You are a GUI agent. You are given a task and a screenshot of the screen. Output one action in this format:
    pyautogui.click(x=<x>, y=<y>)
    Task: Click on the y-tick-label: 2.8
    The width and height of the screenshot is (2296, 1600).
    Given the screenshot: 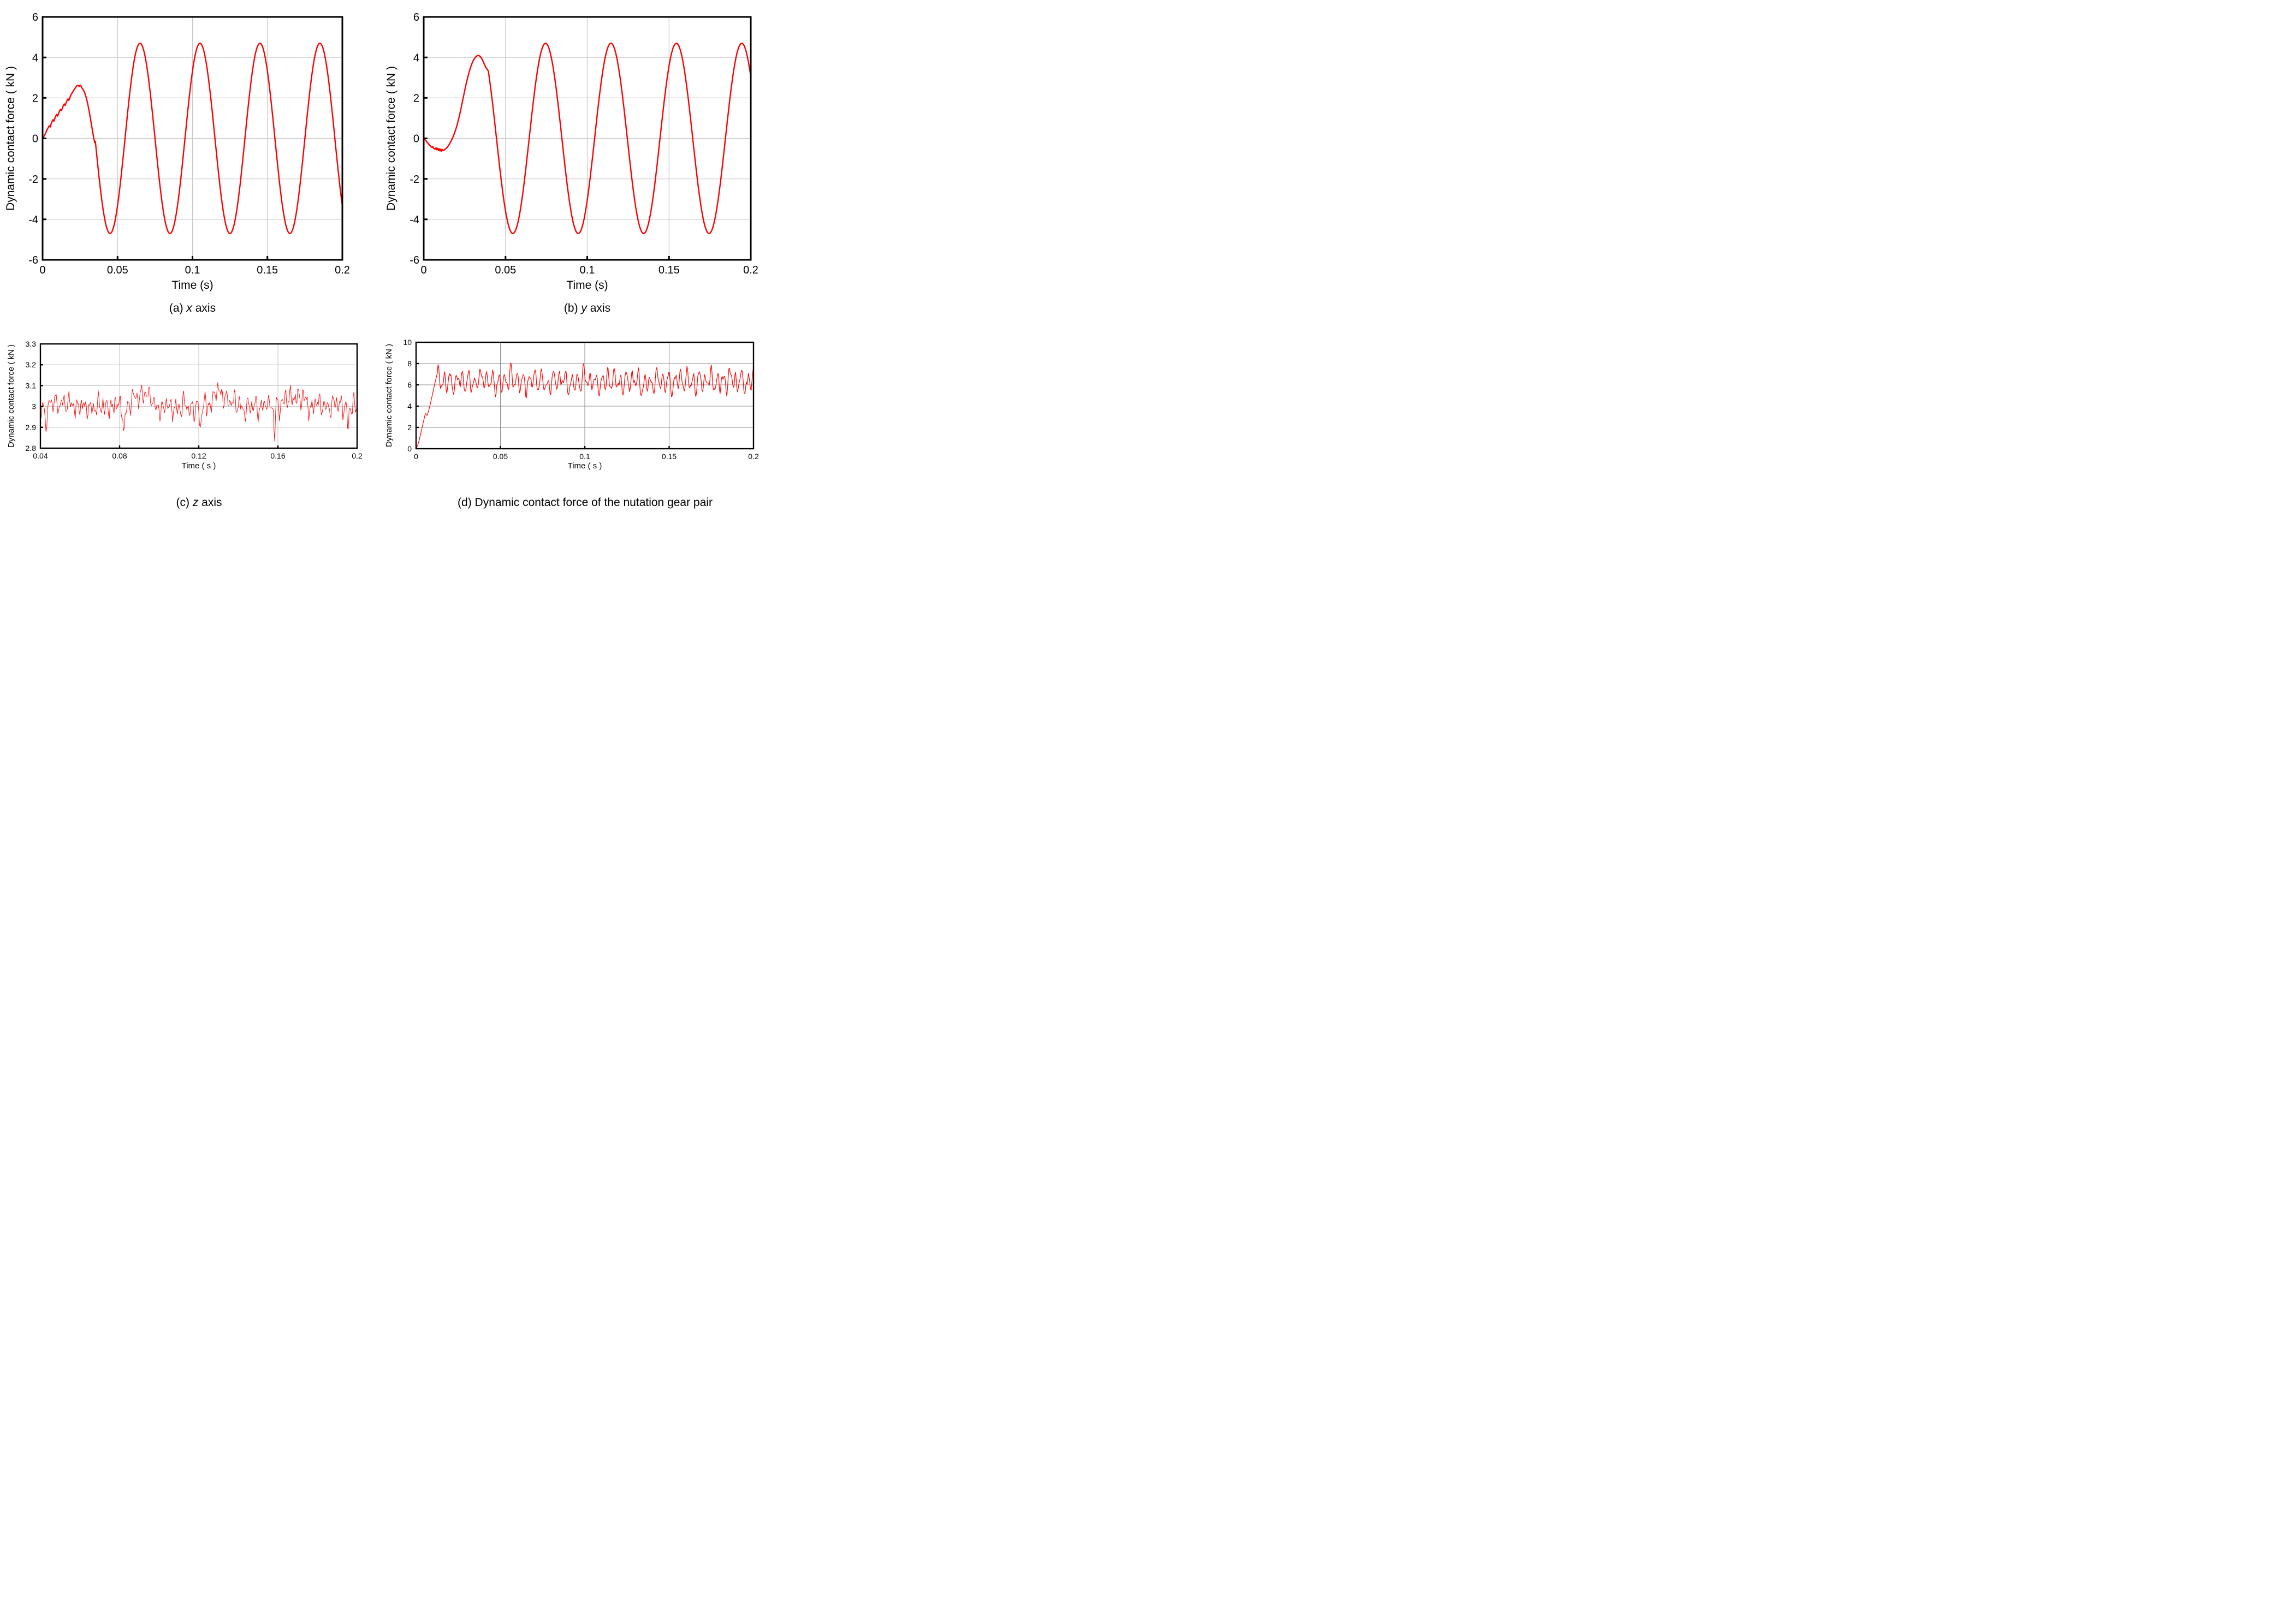 What is the action you would take?
    pyautogui.click(x=31, y=448)
    